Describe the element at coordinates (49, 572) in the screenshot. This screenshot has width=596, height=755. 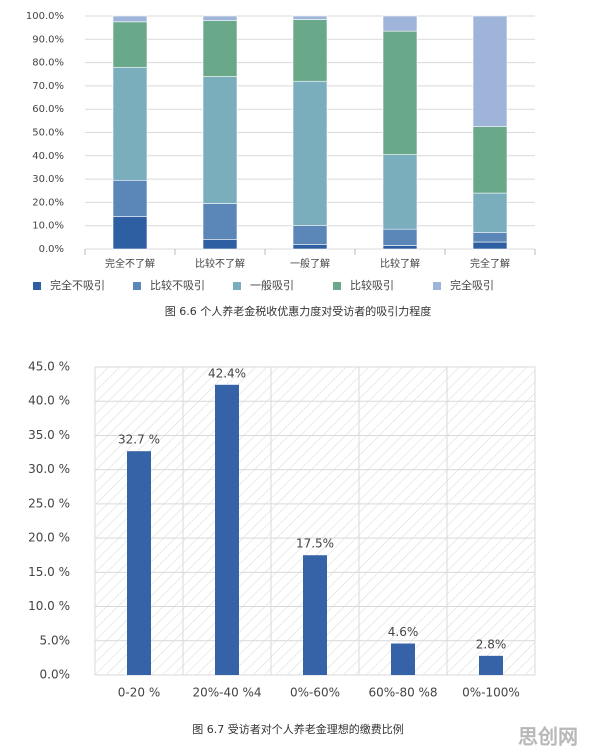
I see `y-tick-label: 15.0 %` at that location.